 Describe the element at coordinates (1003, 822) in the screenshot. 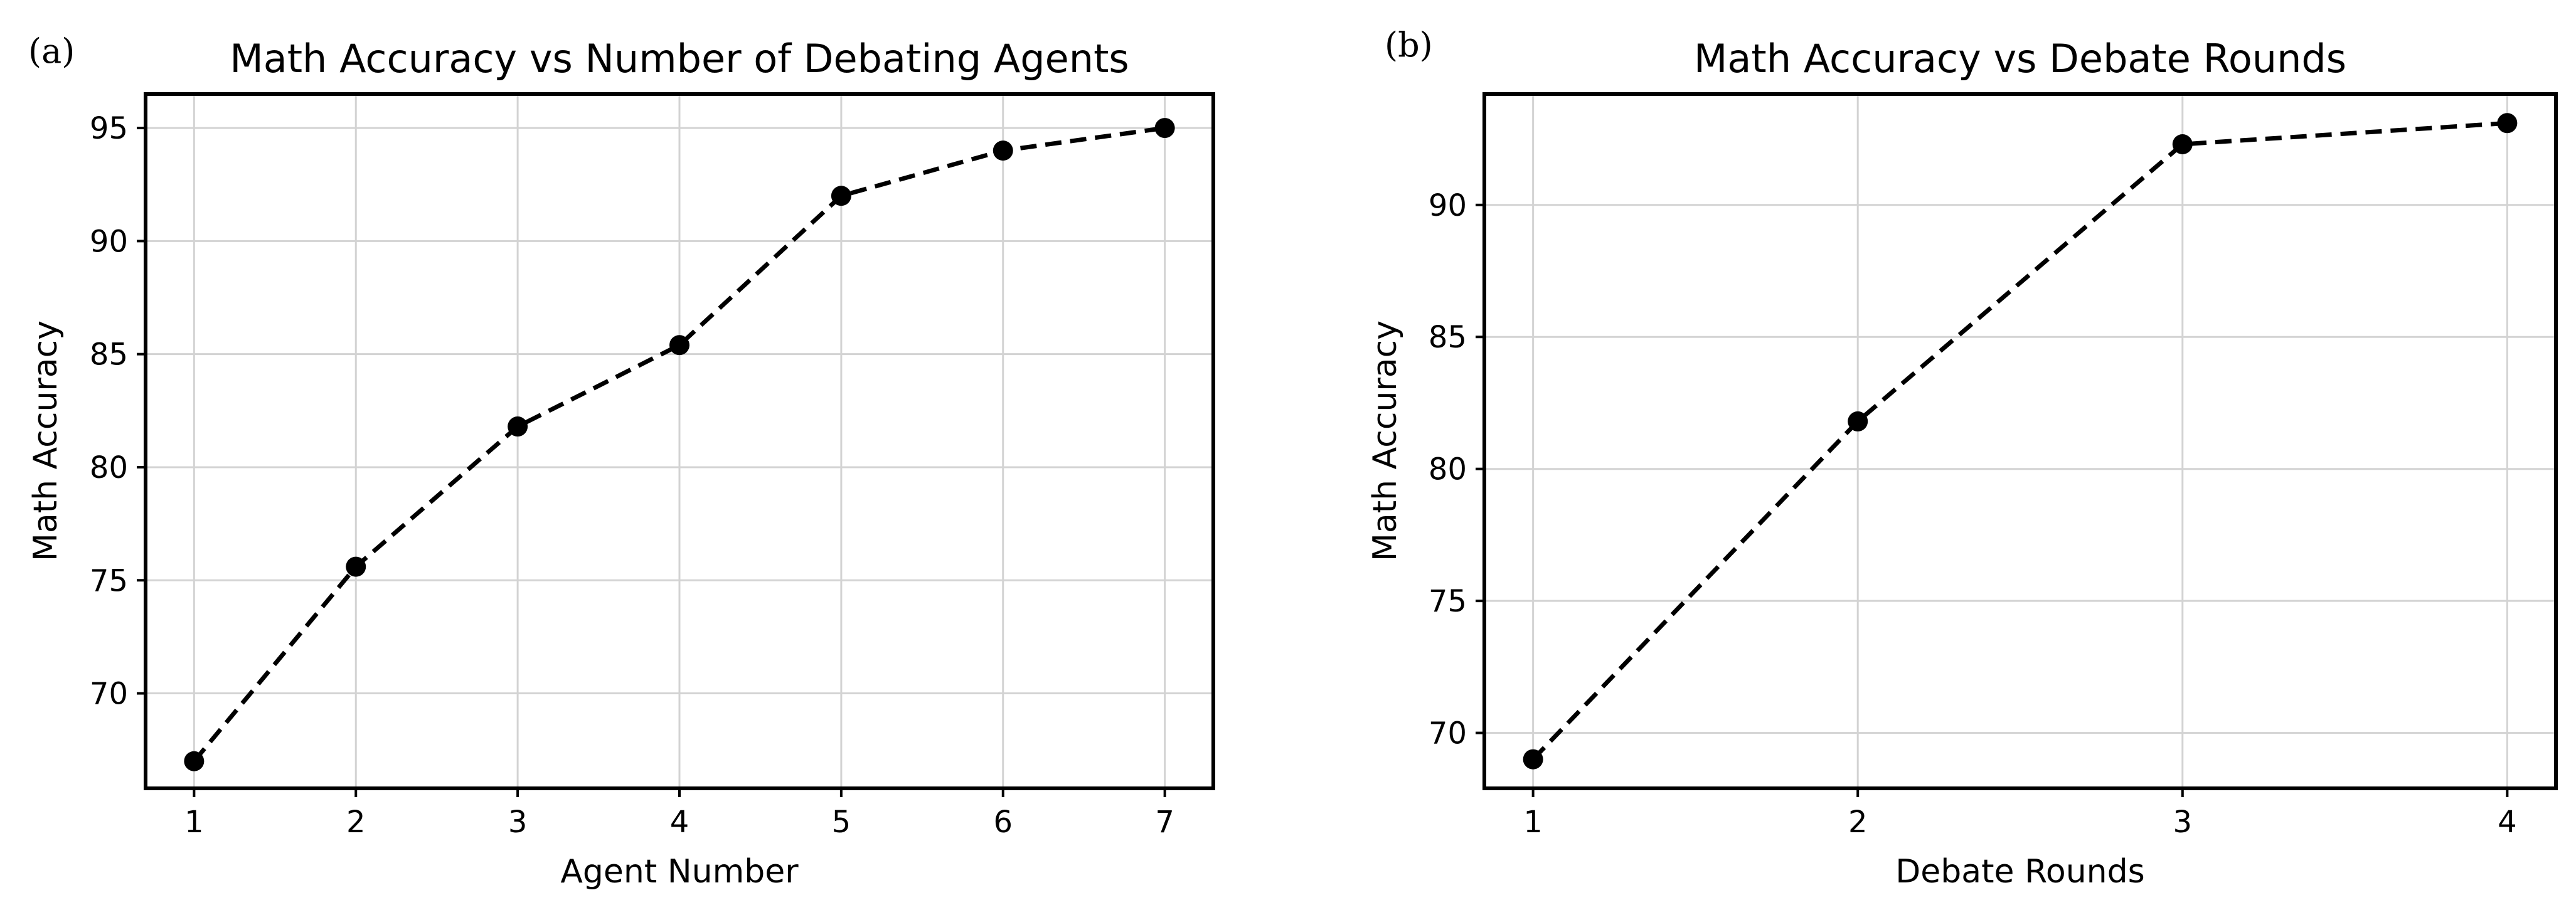

I see `panel-a-xtick-label: 6` at that location.